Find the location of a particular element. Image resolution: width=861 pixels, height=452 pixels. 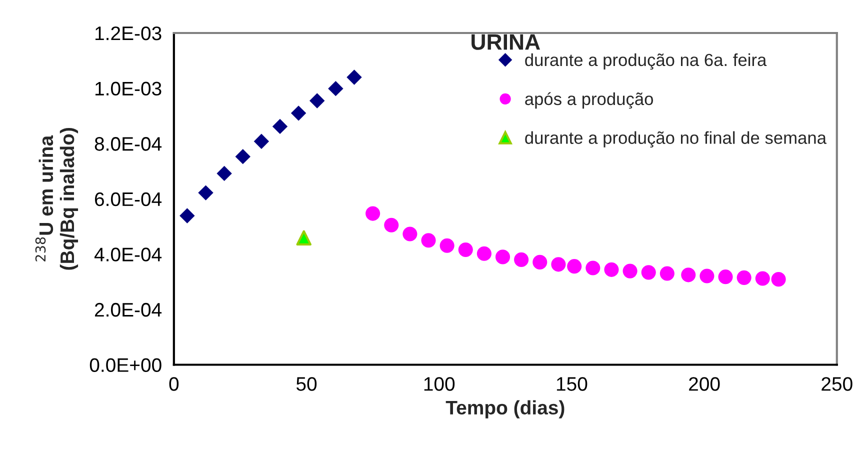

y-tick-label: 0.0E+00 is located at coordinates (126, 365).